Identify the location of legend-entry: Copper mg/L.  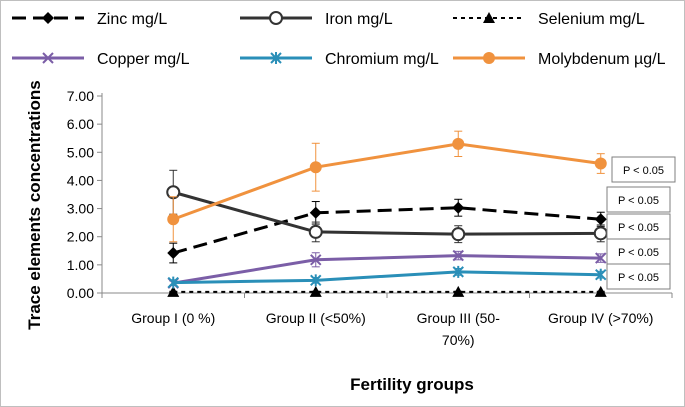
(101, 59).